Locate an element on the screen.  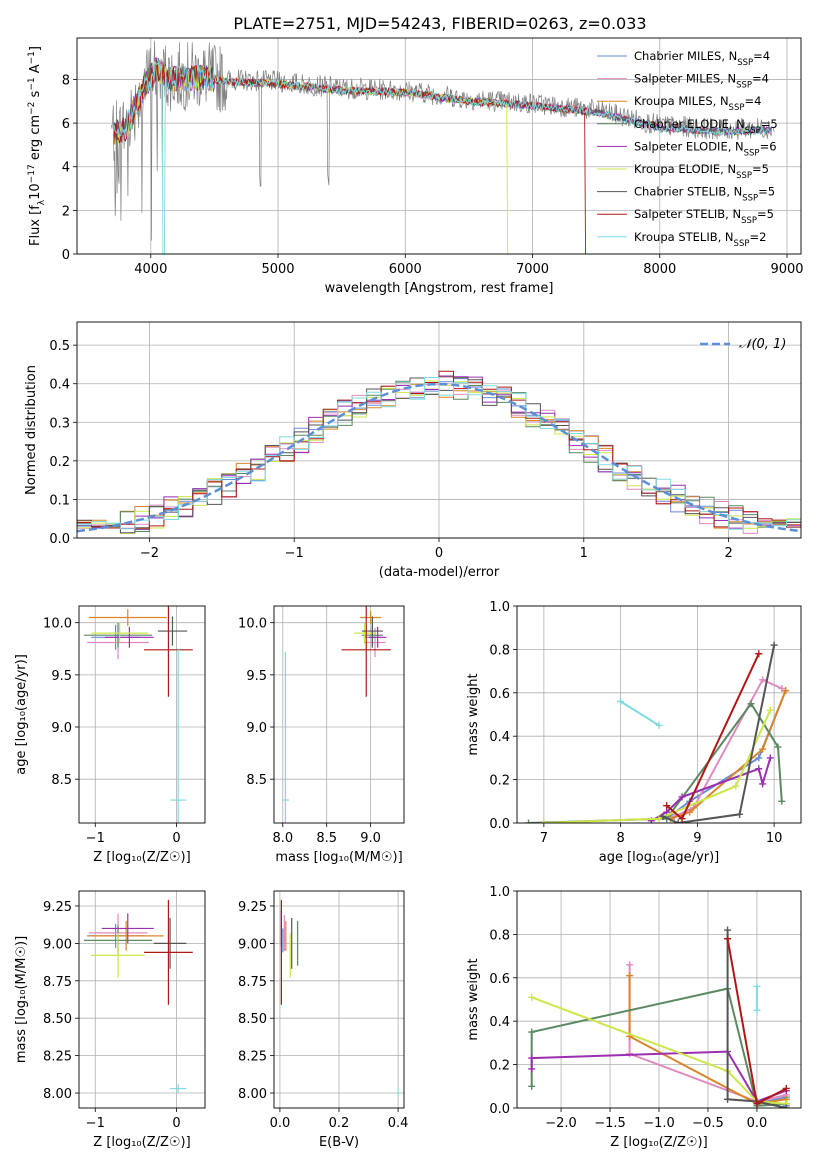
legend-entry: Chabrier ELODIE, NSSP=5 is located at coordinates (706, 126).